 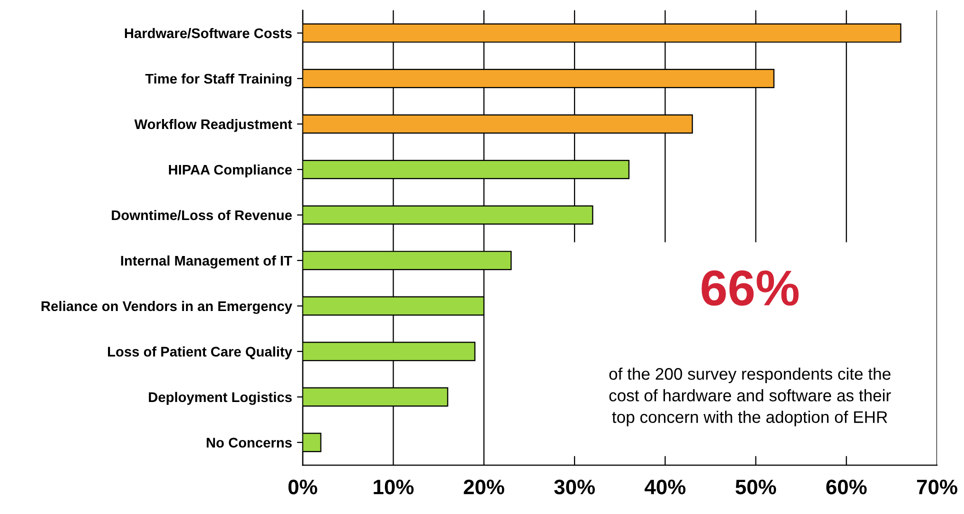 What do you see at coordinates (750, 397) in the screenshot?
I see `annotation: of the 200 survey respondents cite the cost of hardware and software as their top concern with the adoption of EHR` at bounding box center [750, 397].